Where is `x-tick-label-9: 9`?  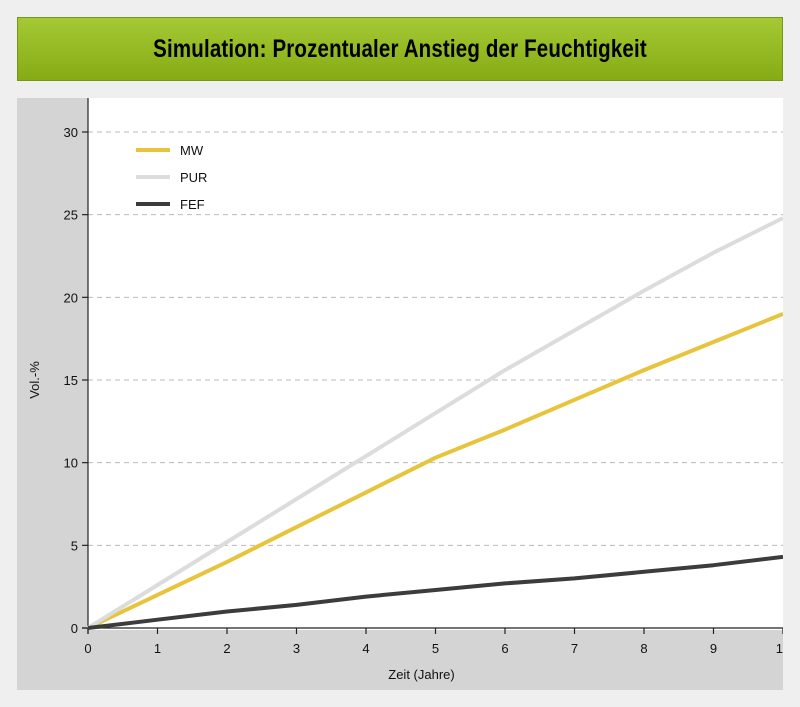 x-tick-label-9: 9 is located at coordinates (713, 648).